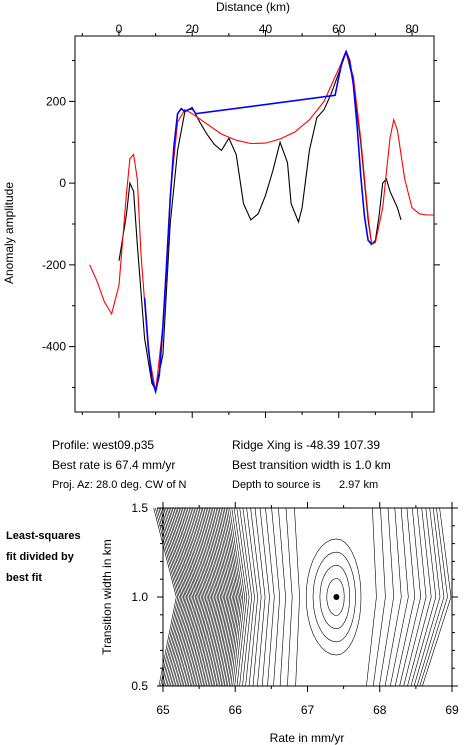 The height and width of the screenshot is (745, 467). Describe the element at coordinates (306, 445) in the screenshot. I see `ridge-crossing-label: Ridge Xing is -48.39 107.39` at that location.